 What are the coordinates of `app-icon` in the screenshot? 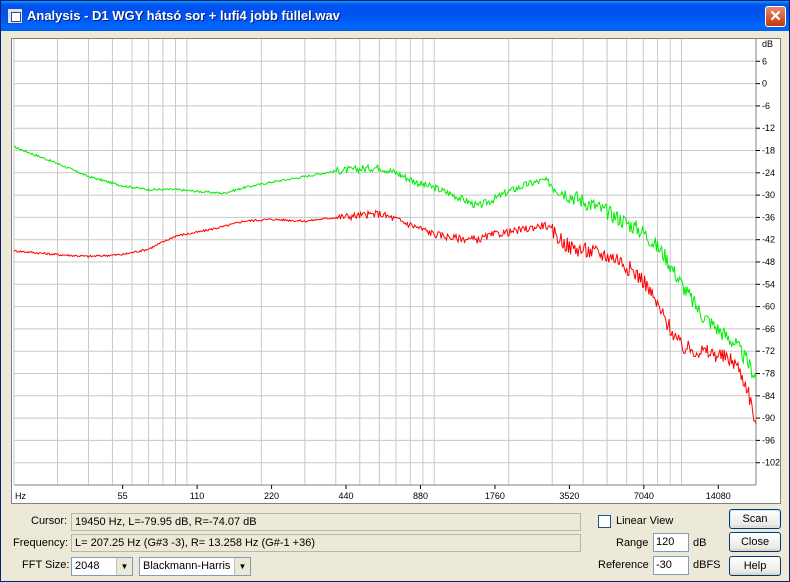 It's located at (15, 16).